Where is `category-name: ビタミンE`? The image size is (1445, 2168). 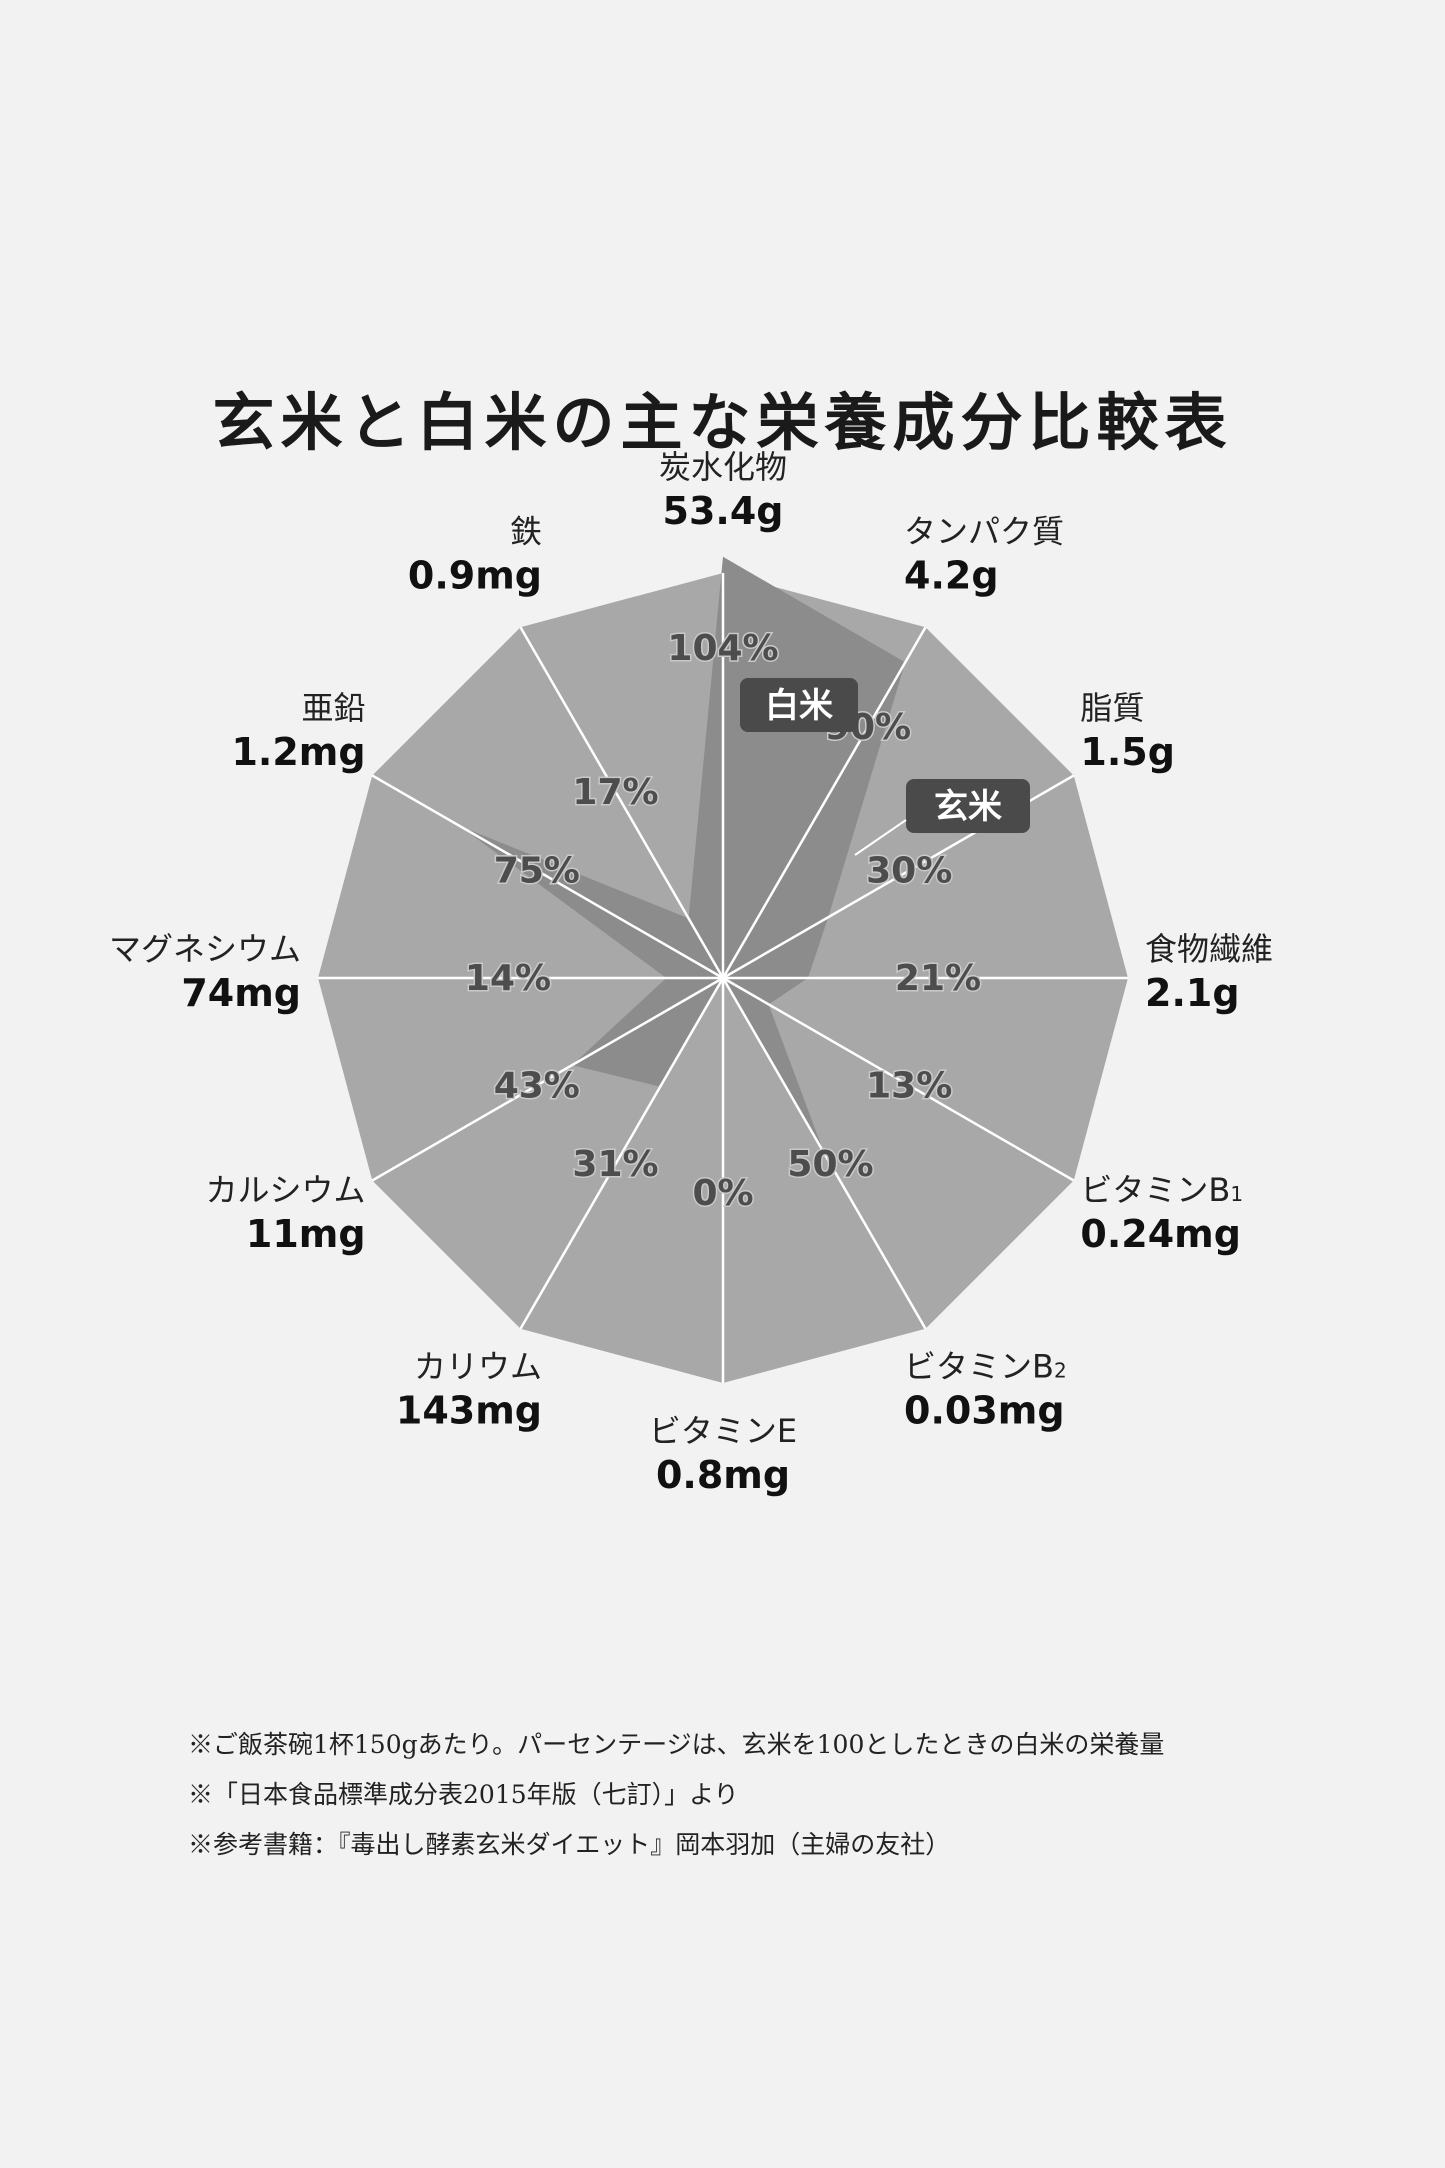 category-name: ビタミンE is located at coordinates (723, 1431).